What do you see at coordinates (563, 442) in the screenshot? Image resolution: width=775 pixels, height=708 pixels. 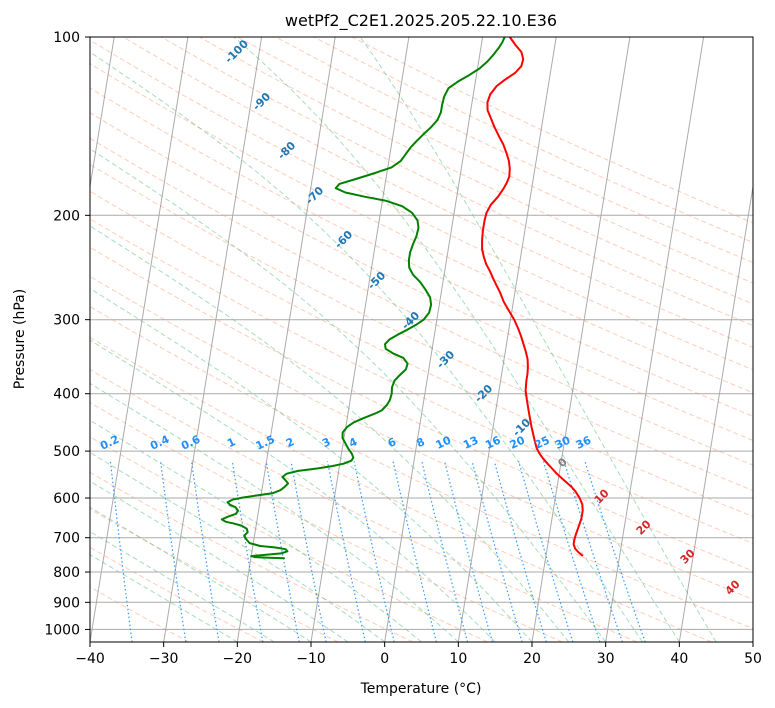 I see `mixing-ratio-label: 30` at bounding box center [563, 442].